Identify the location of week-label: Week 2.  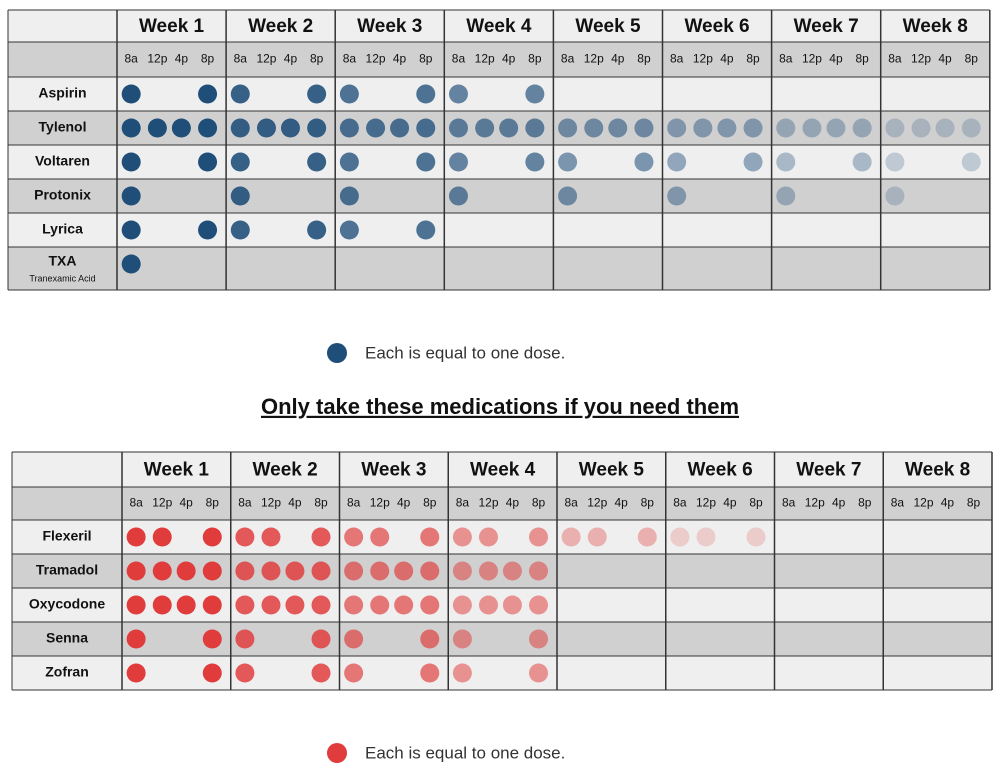
(285, 470).